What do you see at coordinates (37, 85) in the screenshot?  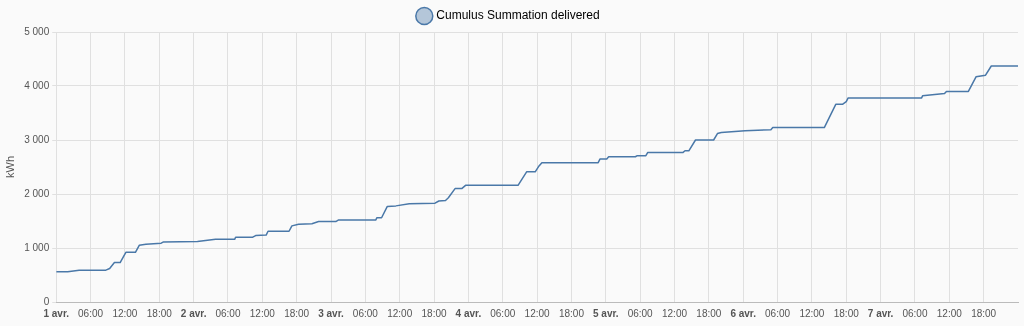 I see `y-tick-label: 4 000` at bounding box center [37, 85].